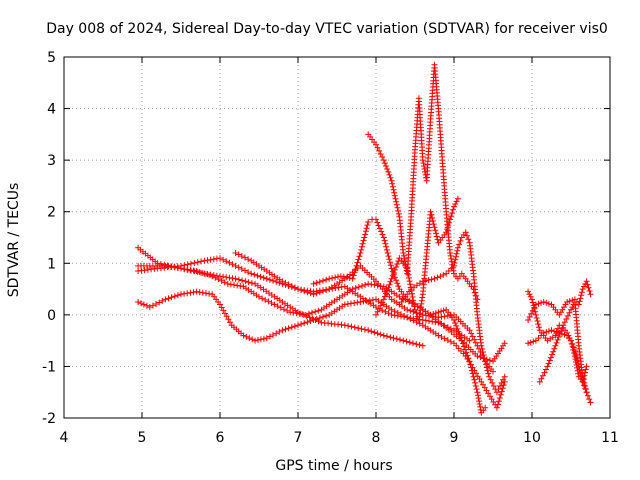 Image resolution: width=640 pixels, height=480 pixels. What do you see at coordinates (49, 419) in the screenshot?
I see `y-tick-label: -2` at bounding box center [49, 419].